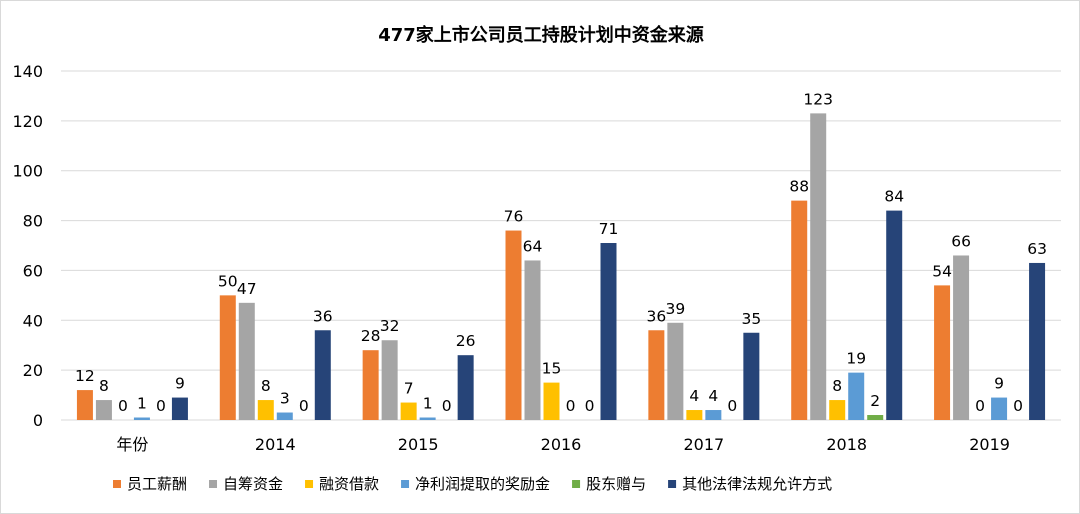 This screenshot has height=514, width=1080. I want to click on category-label: 2014, so click(275, 444).